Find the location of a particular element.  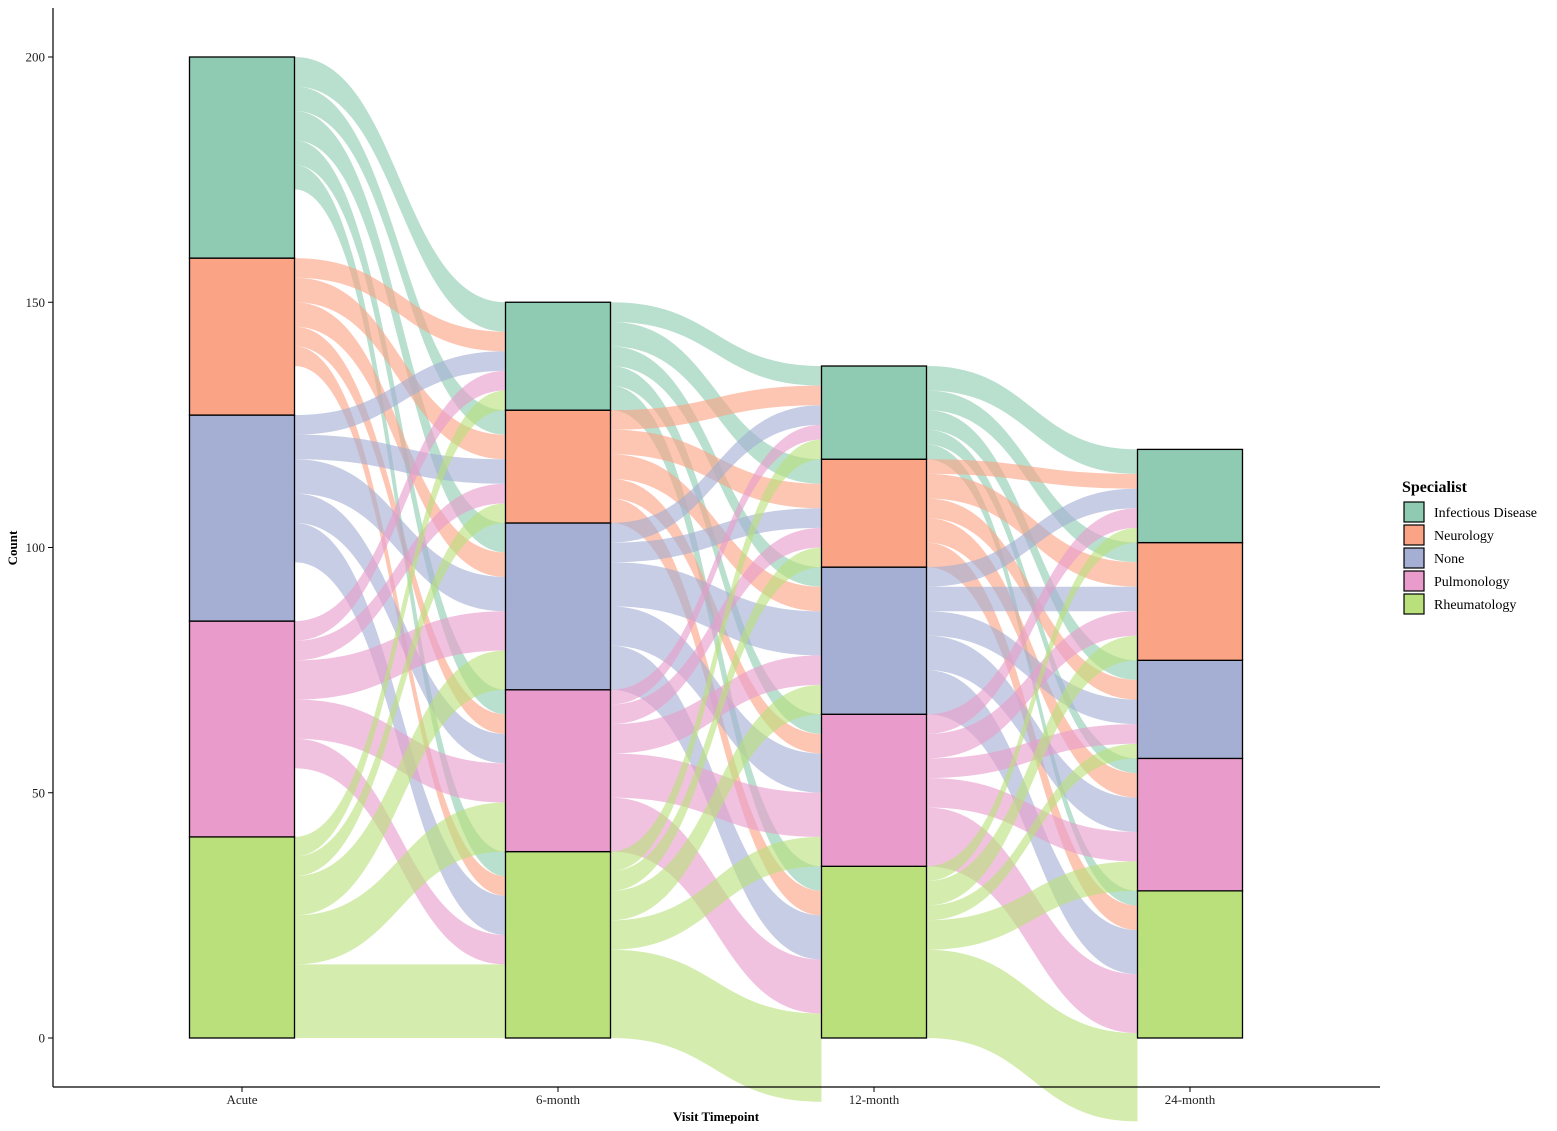

stratum-1-pulmonology is located at coordinates (558, 771).